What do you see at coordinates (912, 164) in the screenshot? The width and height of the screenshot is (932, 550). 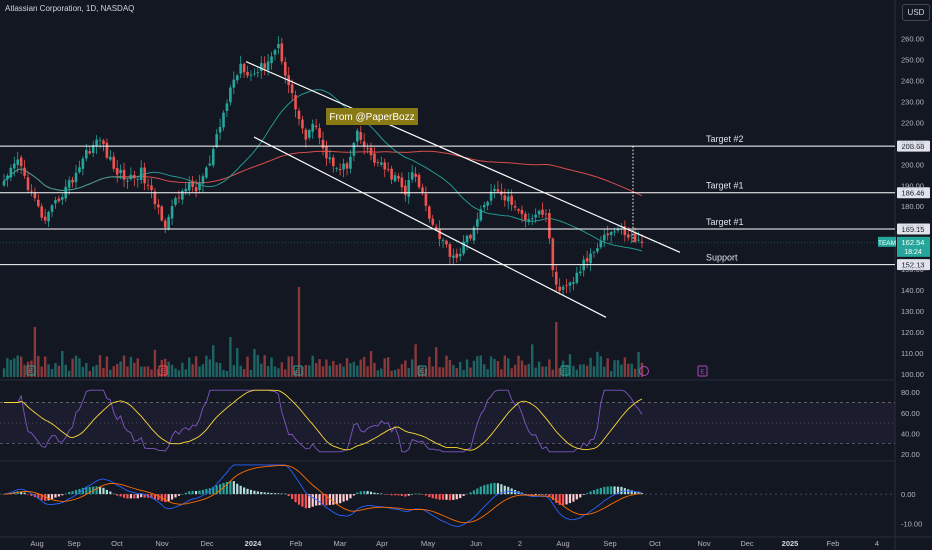 I see `price-tick-label: 200.00` at bounding box center [912, 164].